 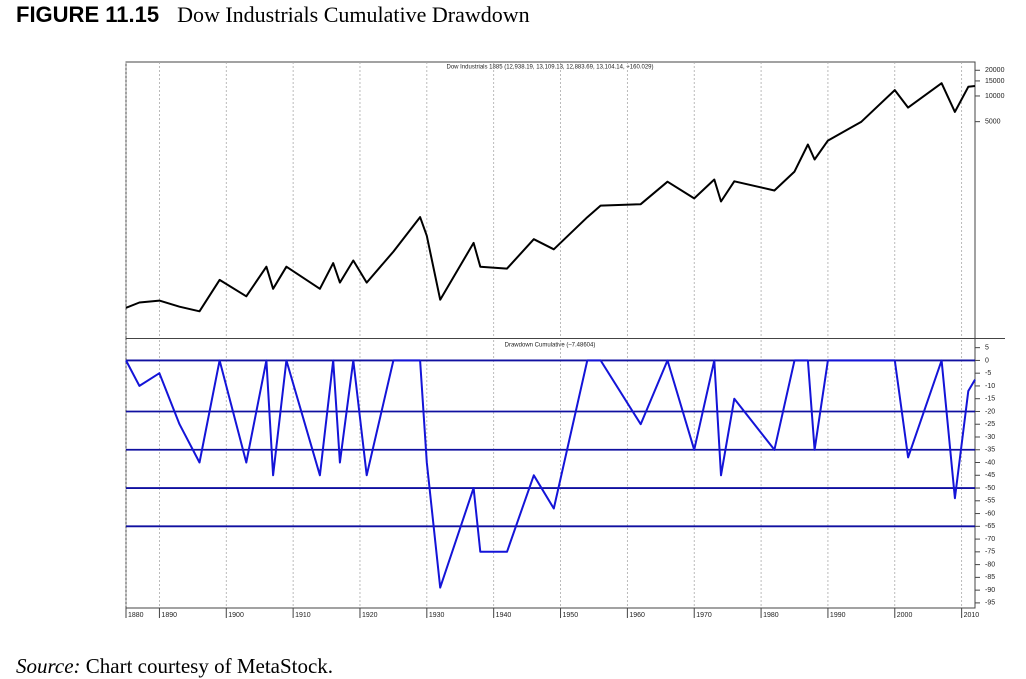 I want to click on y-tick-label: -20, so click(x=990, y=411).